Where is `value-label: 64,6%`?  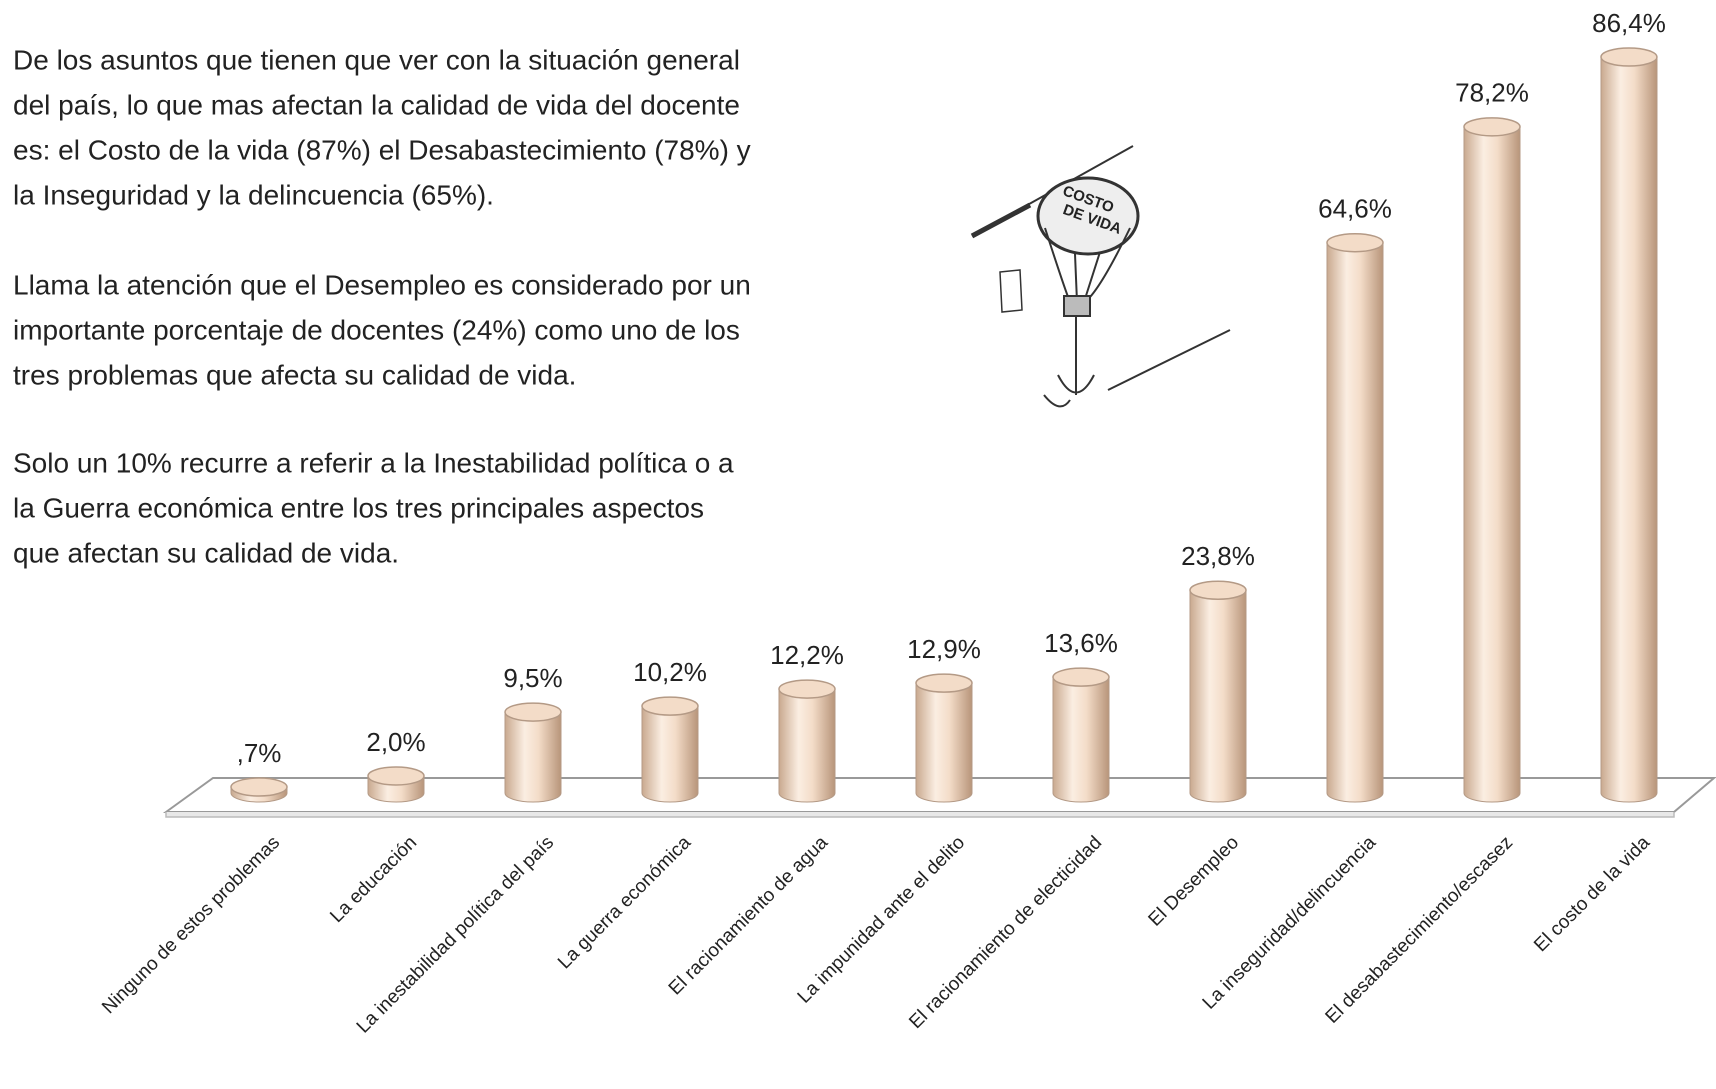
value-label: 64,6% is located at coordinates (1355, 209).